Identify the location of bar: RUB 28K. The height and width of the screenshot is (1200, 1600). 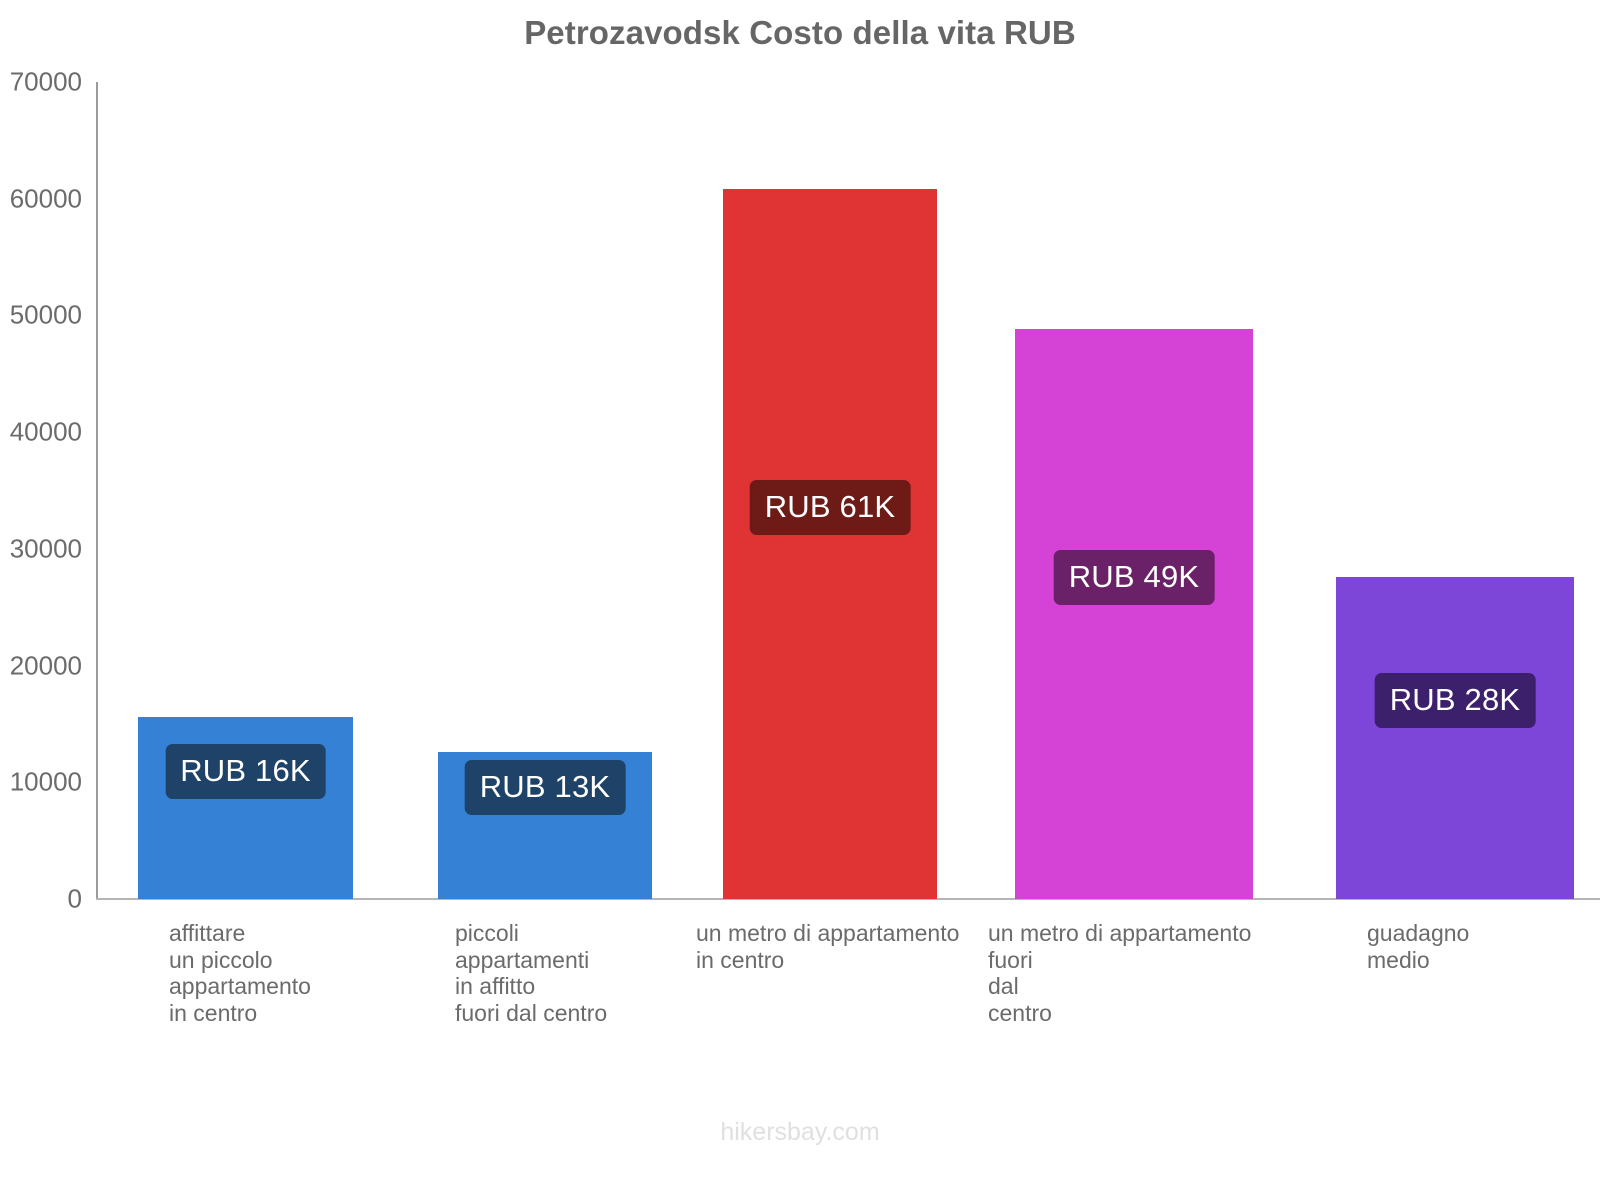
(1455, 737).